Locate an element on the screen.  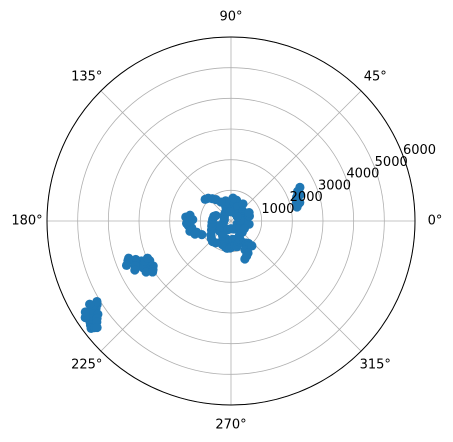
angle-tick-label: 90° is located at coordinates (230, 17).